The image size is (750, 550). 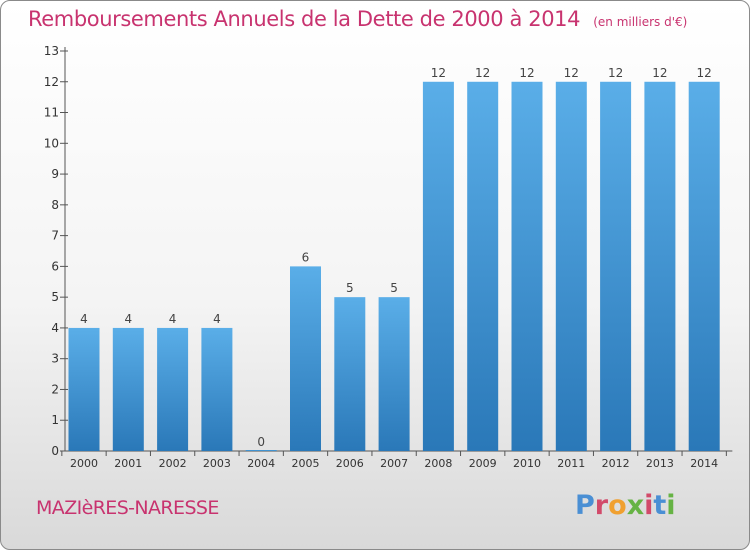 I want to click on y-tick-label: 0, so click(x=55, y=451).